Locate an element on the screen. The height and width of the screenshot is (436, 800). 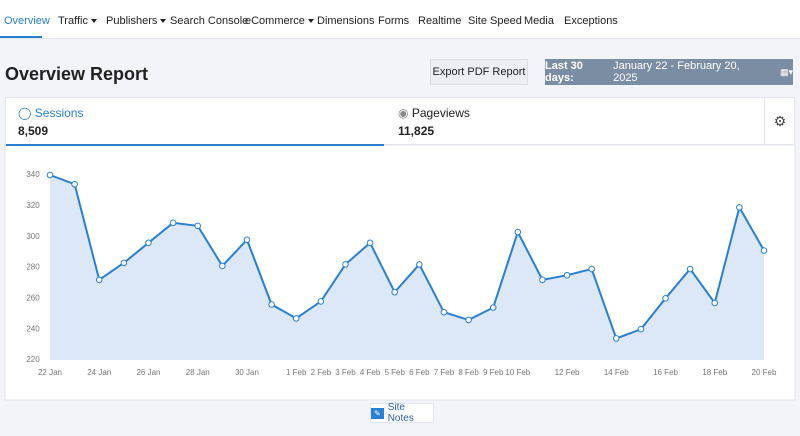
x-tick-label: 8 Feb is located at coordinates (468, 372).